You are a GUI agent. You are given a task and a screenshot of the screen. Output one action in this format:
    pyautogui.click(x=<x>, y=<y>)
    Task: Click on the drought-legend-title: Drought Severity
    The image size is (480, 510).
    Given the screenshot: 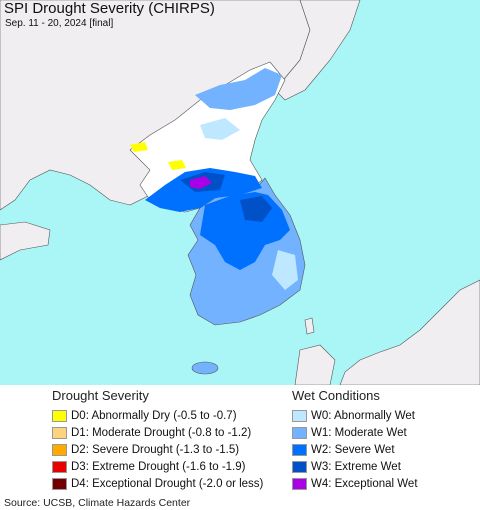 What is the action you would take?
    pyautogui.click(x=100, y=395)
    